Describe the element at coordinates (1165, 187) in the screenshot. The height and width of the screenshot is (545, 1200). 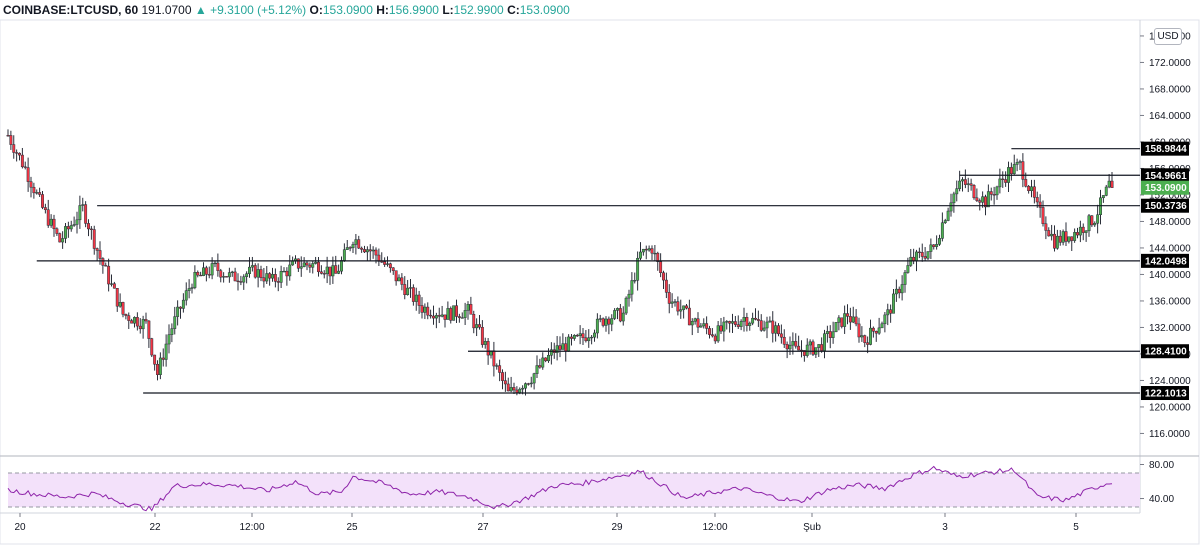
I see `last-price-tag` at that location.